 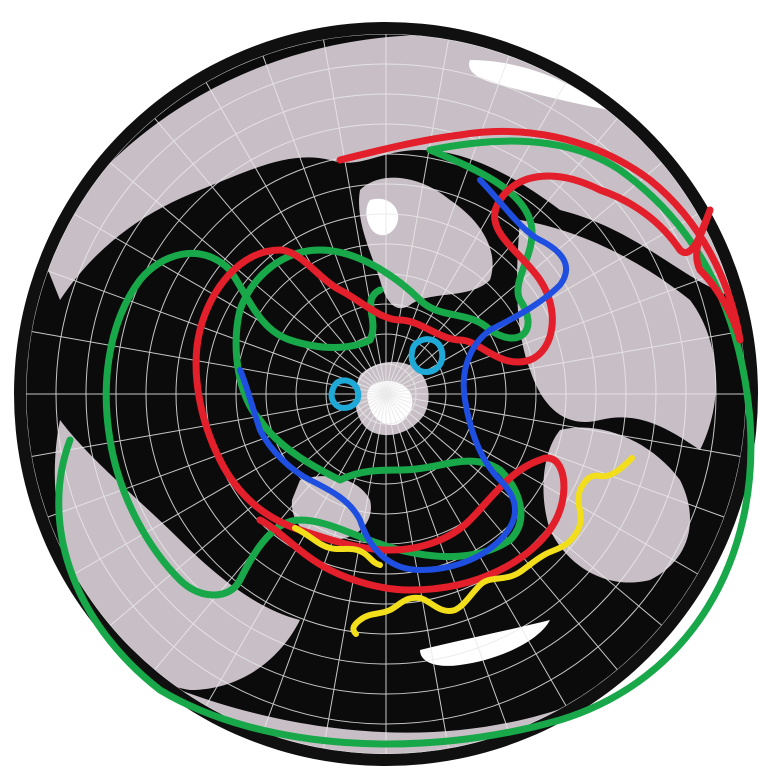 I want to click on yellow-path-short, so click(x=337, y=546).